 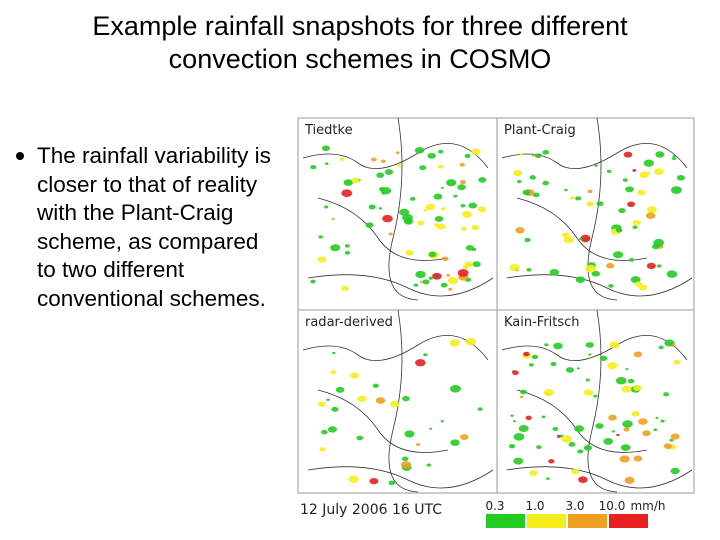 I want to click on map-panel: Tiedtke, so click(x=397, y=209).